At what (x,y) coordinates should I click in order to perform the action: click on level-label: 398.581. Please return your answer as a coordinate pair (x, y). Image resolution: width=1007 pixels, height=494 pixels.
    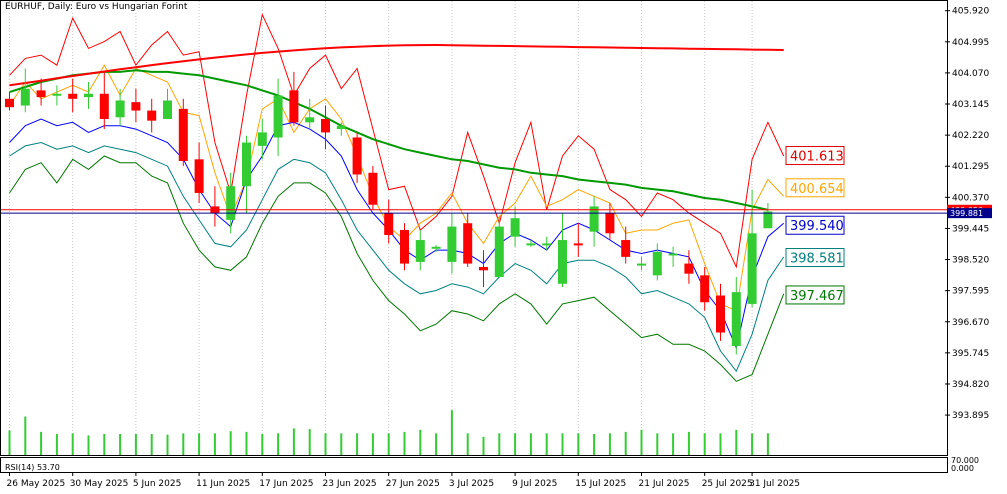
    Looking at the image, I should click on (817, 258).